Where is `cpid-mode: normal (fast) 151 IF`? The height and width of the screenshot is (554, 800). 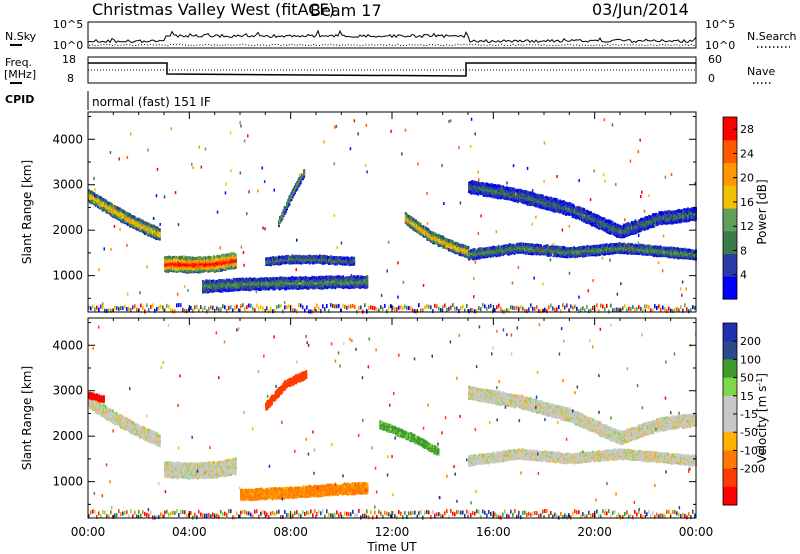
cpid-mode: normal (fast) 151 IF is located at coordinates (151, 102).